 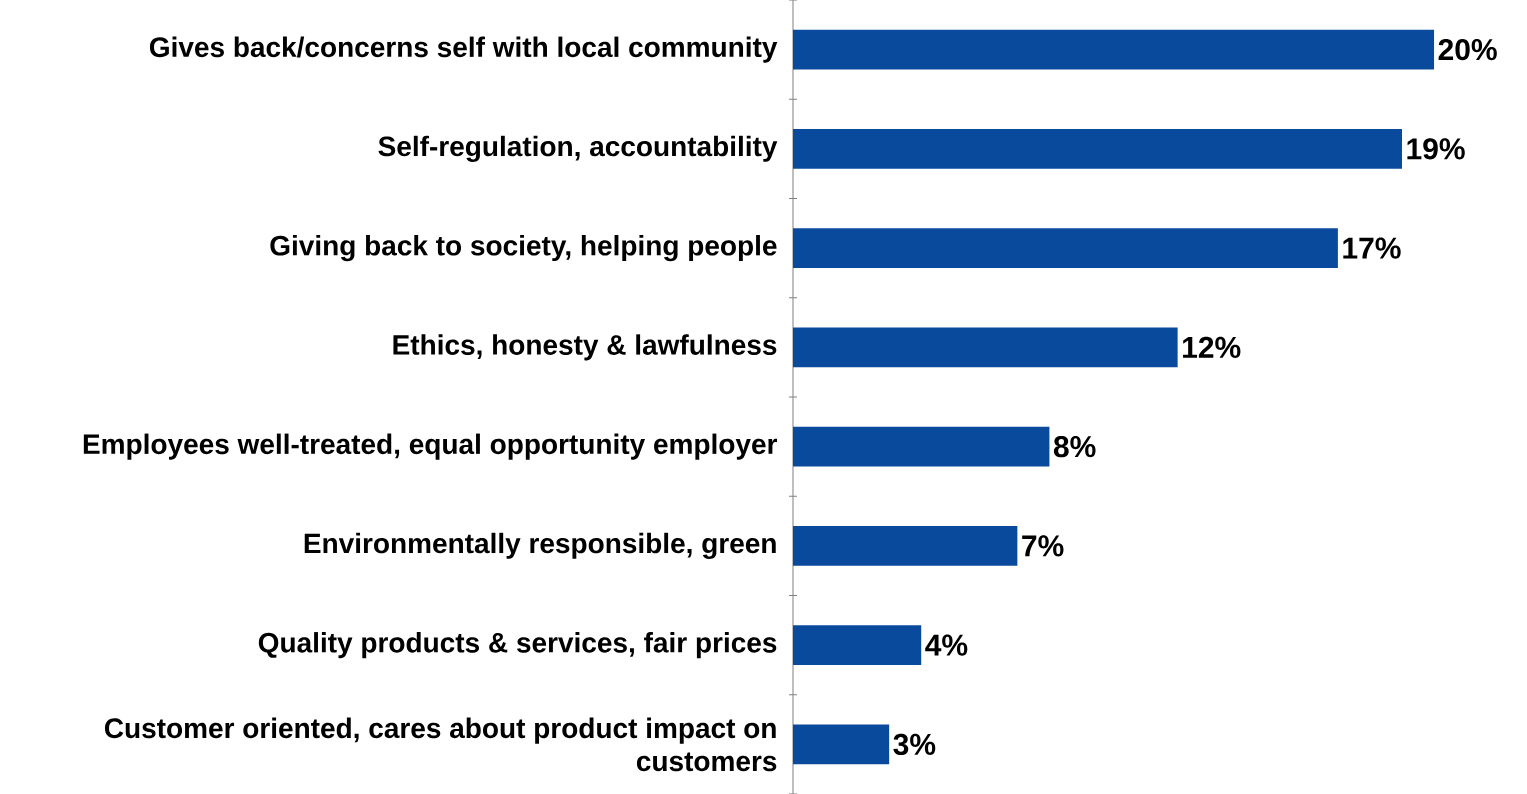 What do you see at coordinates (1074, 447) in the screenshot?
I see `data-label: 8%` at bounding box center [1074, 447].